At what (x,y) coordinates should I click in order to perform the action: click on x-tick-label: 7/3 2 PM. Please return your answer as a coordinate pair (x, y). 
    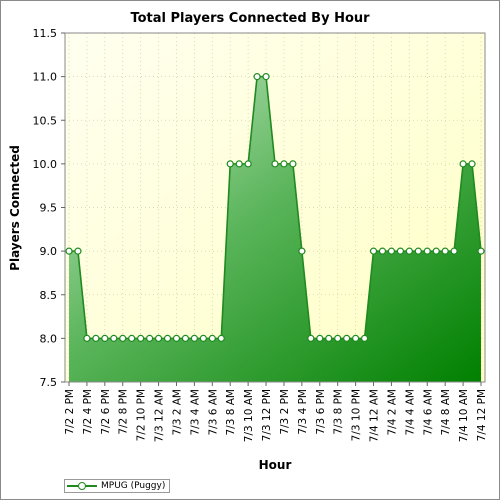
    Looking at the image, I should click on (285, 412).